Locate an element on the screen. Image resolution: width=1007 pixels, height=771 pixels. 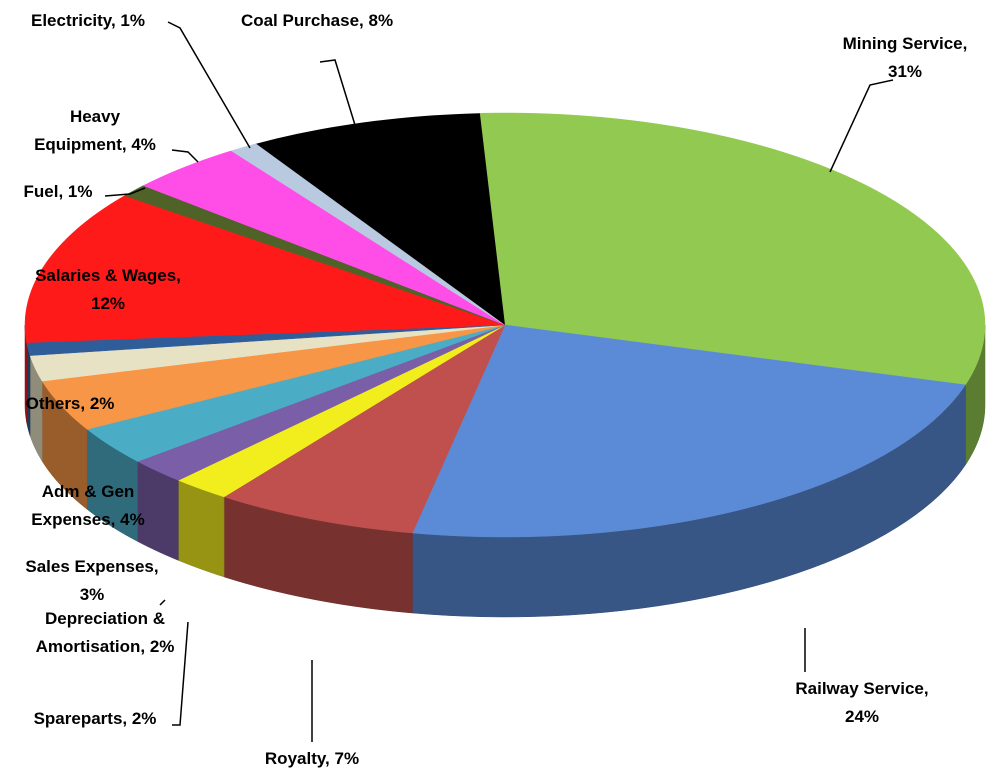
data-label-line: Adm & Gen is located at coordinates (88, 491).